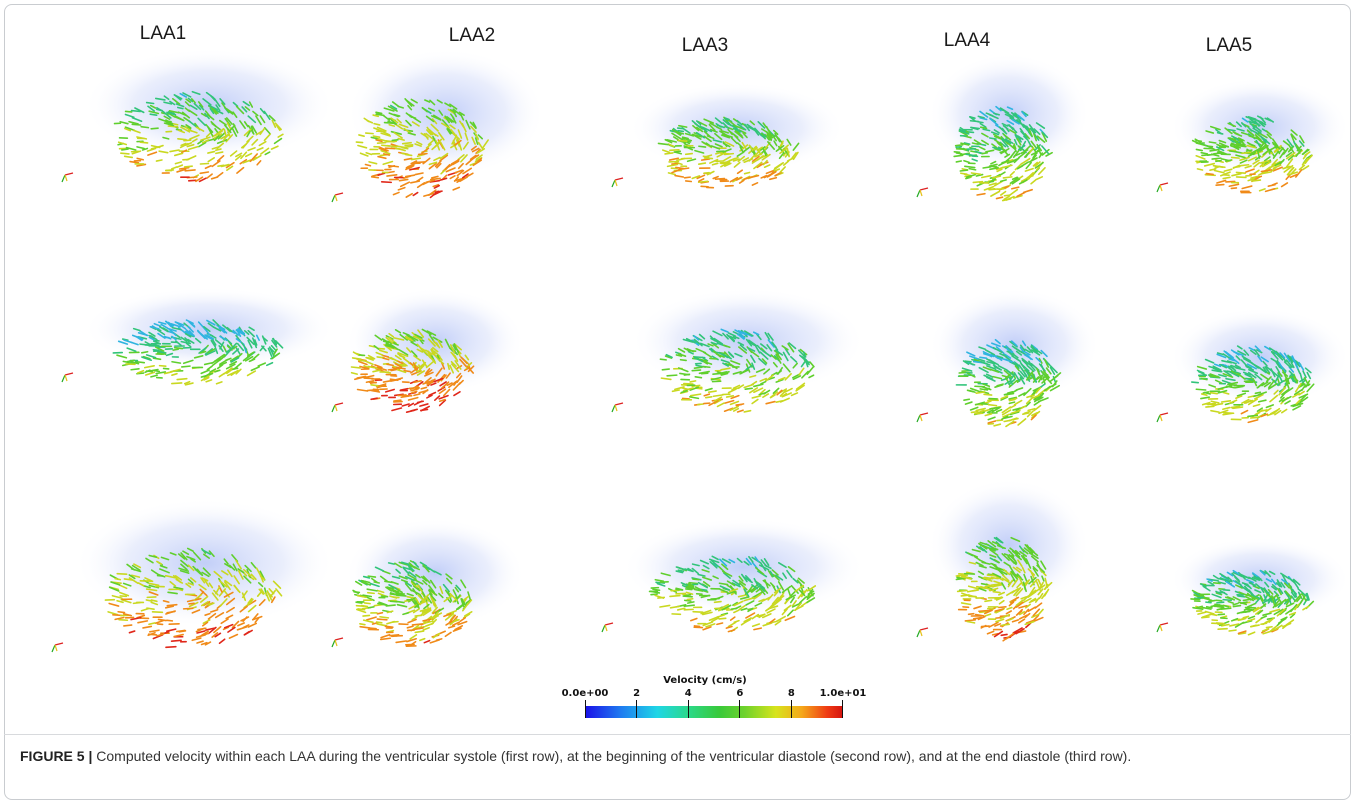 Image resolution: width=1359 pixels, height=808 pixels. I want to click on colorbar-tick-label: 1.0e+01, so click(843, 693).